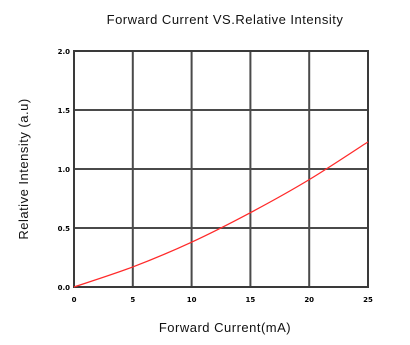 Image resolution: width=410 pixels, height=345 pixels. Describe the element at coordinates (132, 300) in the screenshot. I see `x-tick-label: 5` at that location.